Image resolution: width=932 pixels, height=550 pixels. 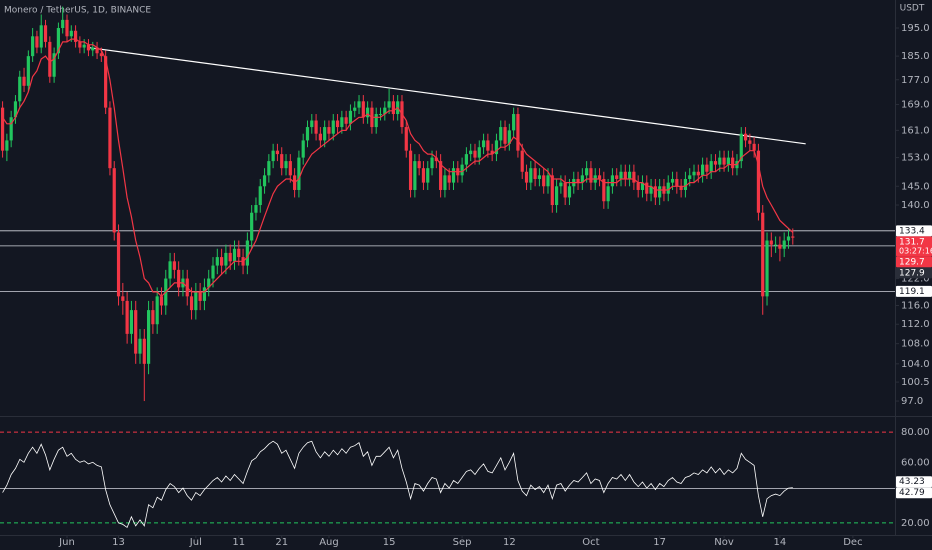 What do you see at coordinates (915, 250) in the screenshot?
I see `countdown: 03:27:16` at bounding box center [915, 250].